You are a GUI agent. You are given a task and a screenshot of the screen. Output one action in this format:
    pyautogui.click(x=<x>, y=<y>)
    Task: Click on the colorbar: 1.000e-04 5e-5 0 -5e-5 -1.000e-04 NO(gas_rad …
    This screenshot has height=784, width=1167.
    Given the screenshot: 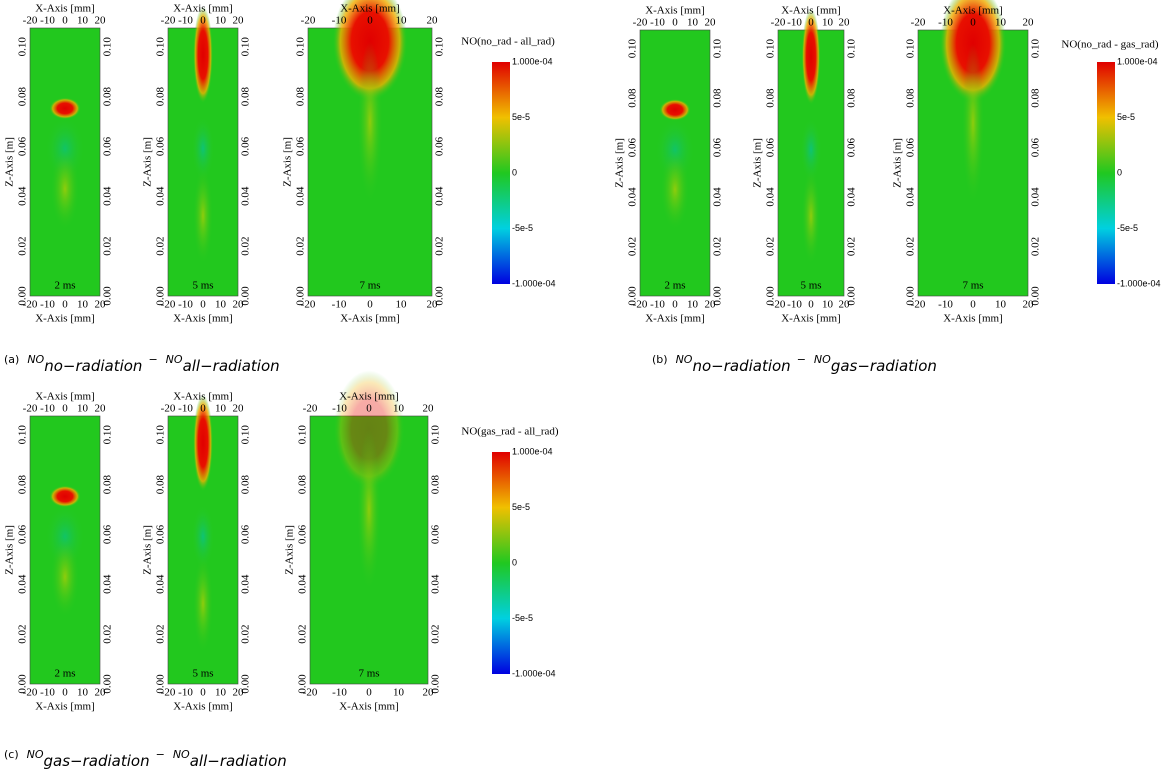 What is the action you would take?
    pyautogui.click(x=509, y=552)
    